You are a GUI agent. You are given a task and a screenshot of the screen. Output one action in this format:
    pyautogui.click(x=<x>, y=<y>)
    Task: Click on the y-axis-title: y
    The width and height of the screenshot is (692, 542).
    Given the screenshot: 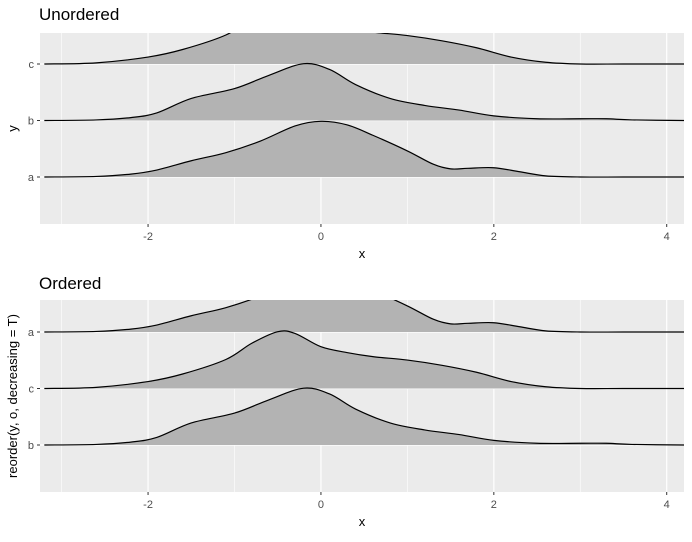 What is the action you would take?
    pyautogui.click(x=12, y=128)
    